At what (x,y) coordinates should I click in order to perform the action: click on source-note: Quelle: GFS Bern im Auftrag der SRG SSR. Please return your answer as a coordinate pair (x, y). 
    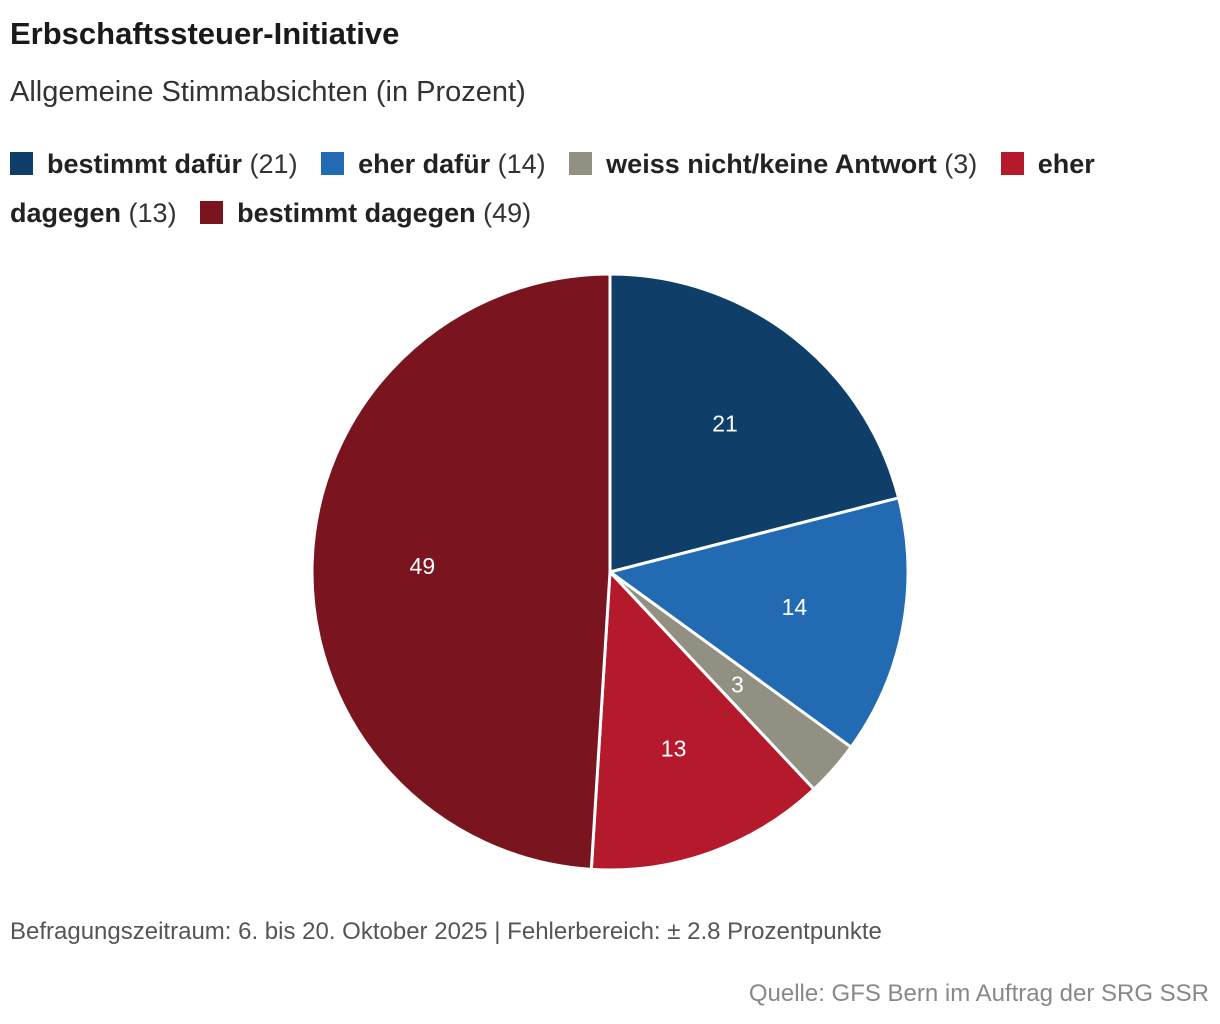
    Looking at the image, I should click on (978, 993).